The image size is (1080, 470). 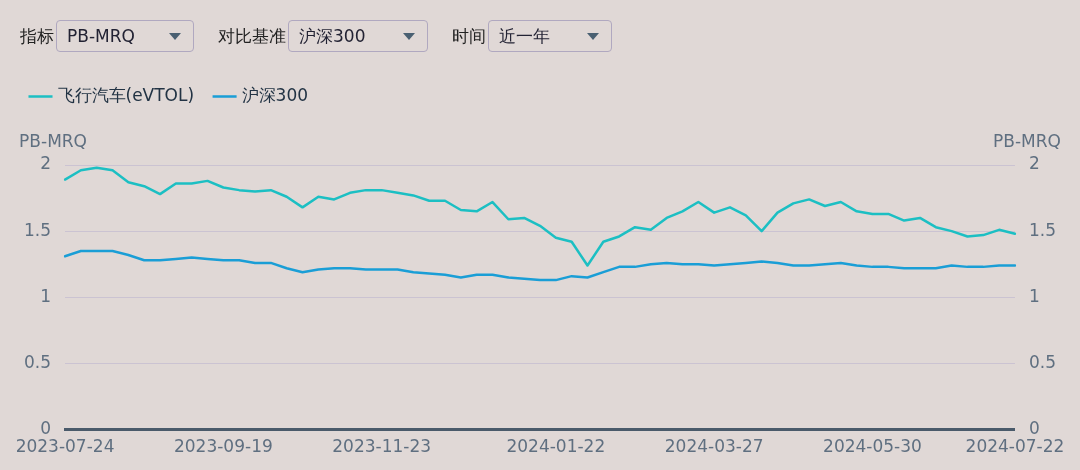 What do you see at coordinates (872, 446) in the screenshot?
I see `x-tick-label: 2024-05-30` at bounding box center [872, 446].